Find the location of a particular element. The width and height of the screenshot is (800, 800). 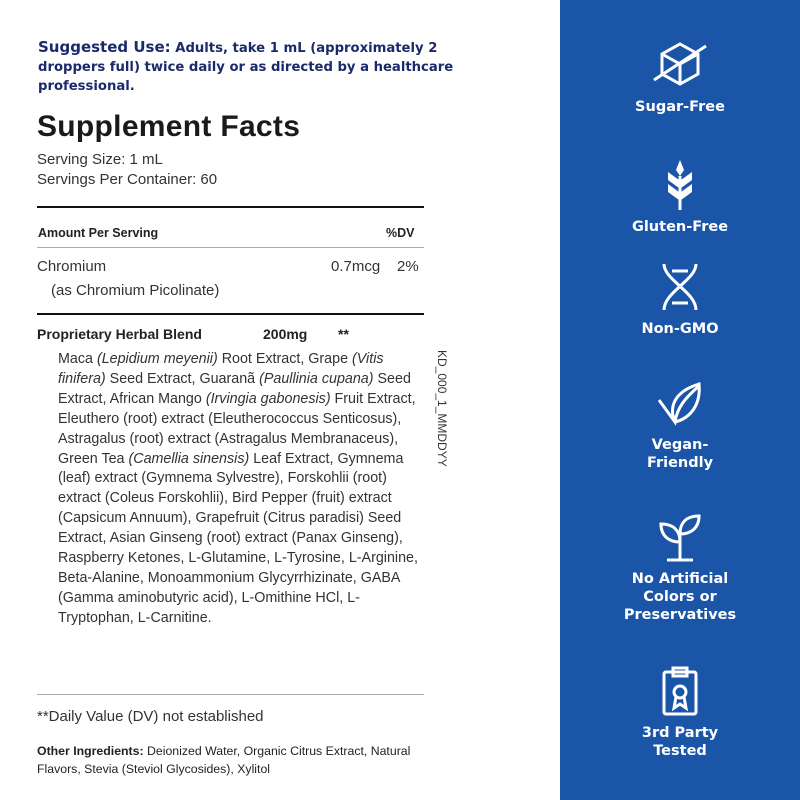

nutrient-source: (as Chromium Picolinate) is located at coordinates (135, 290).